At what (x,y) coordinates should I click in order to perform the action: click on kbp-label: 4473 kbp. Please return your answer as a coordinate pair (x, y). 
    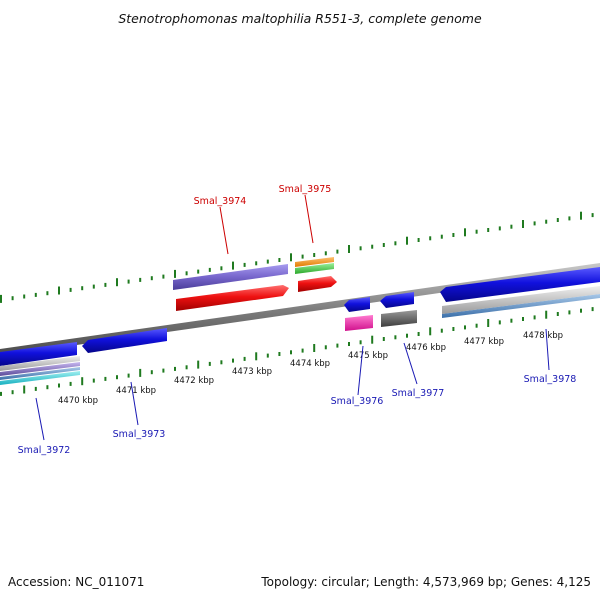
    Looking at the image, I should click on (252, 372).